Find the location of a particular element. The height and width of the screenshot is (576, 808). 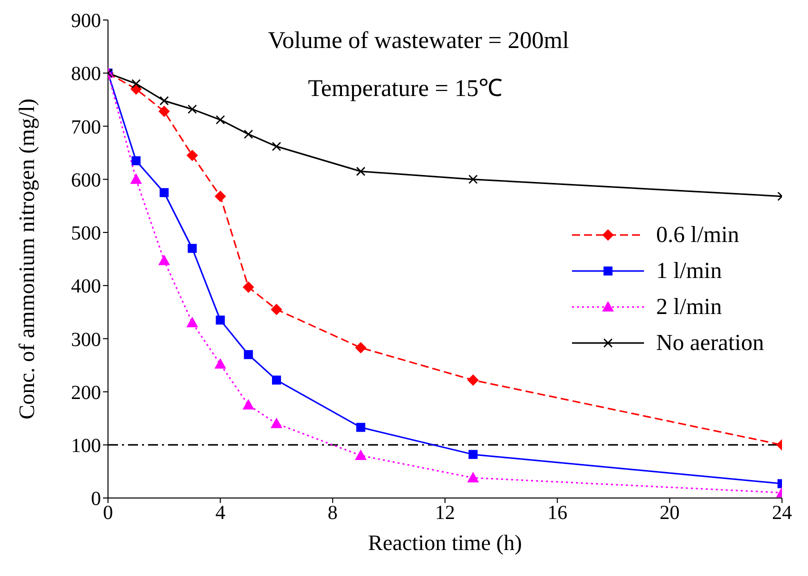

y-tick-label: 600 is located at coordinates (86, 180).